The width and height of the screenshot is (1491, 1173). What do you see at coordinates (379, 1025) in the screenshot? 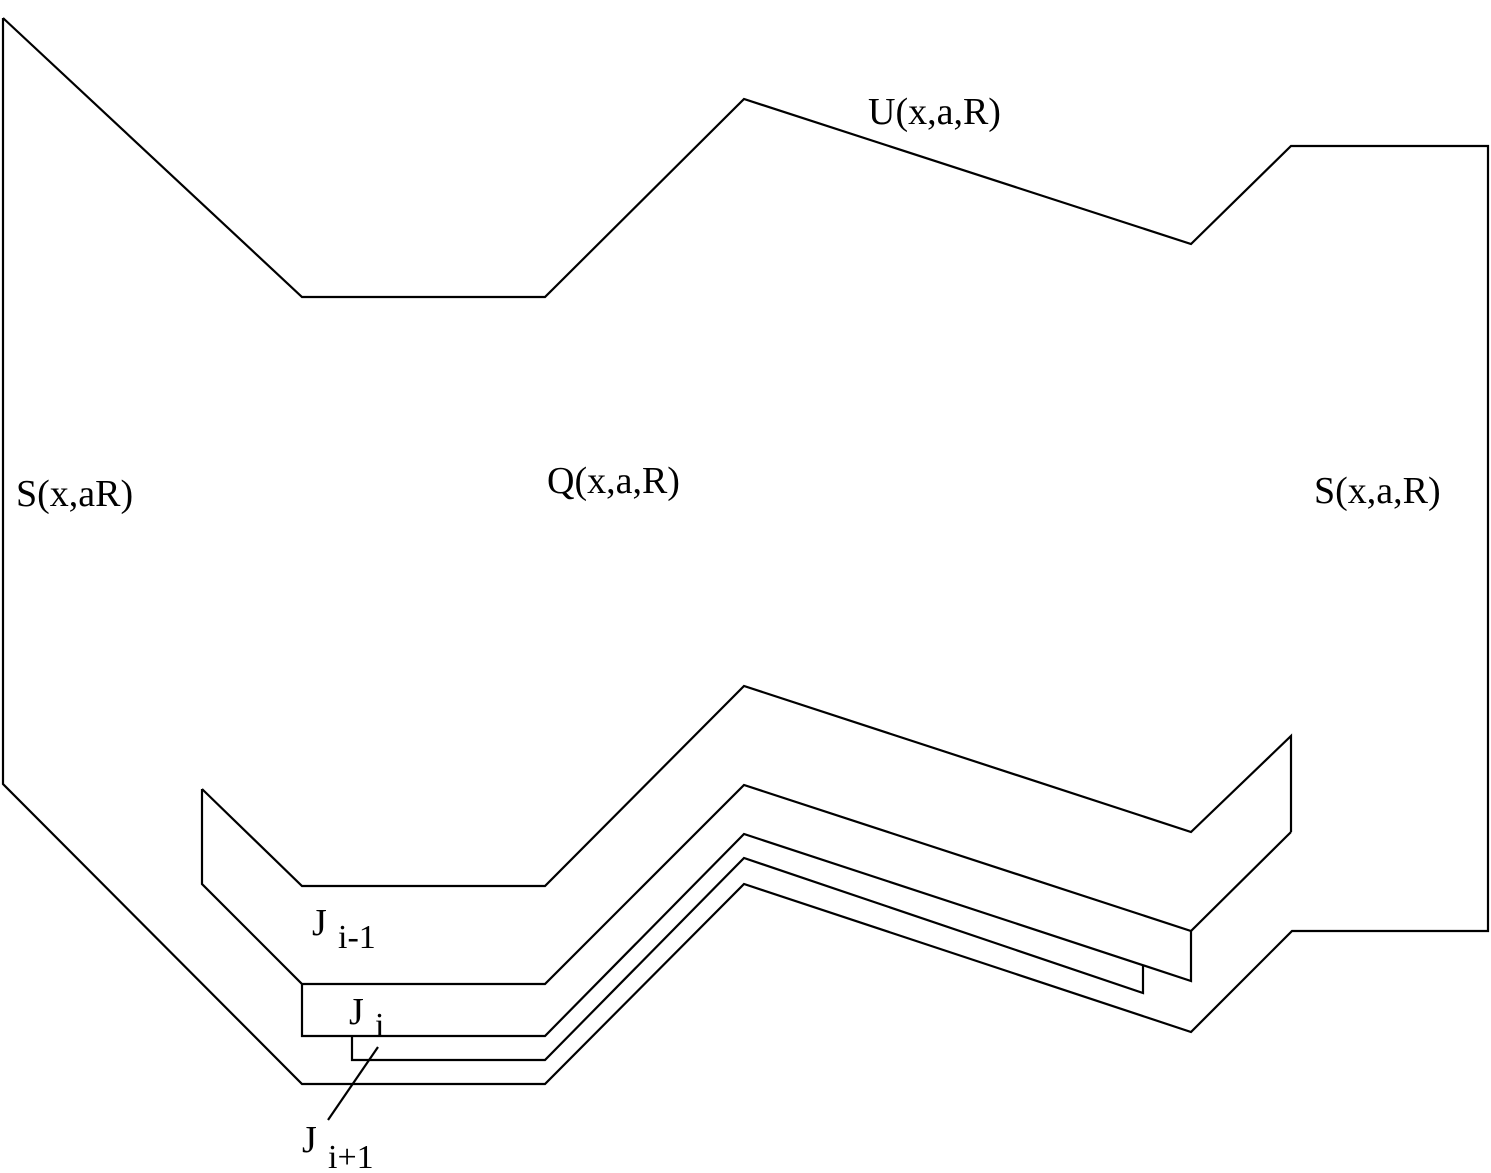
I see `label-j-cur-subscript: i` at bounding box center [379, 1025].